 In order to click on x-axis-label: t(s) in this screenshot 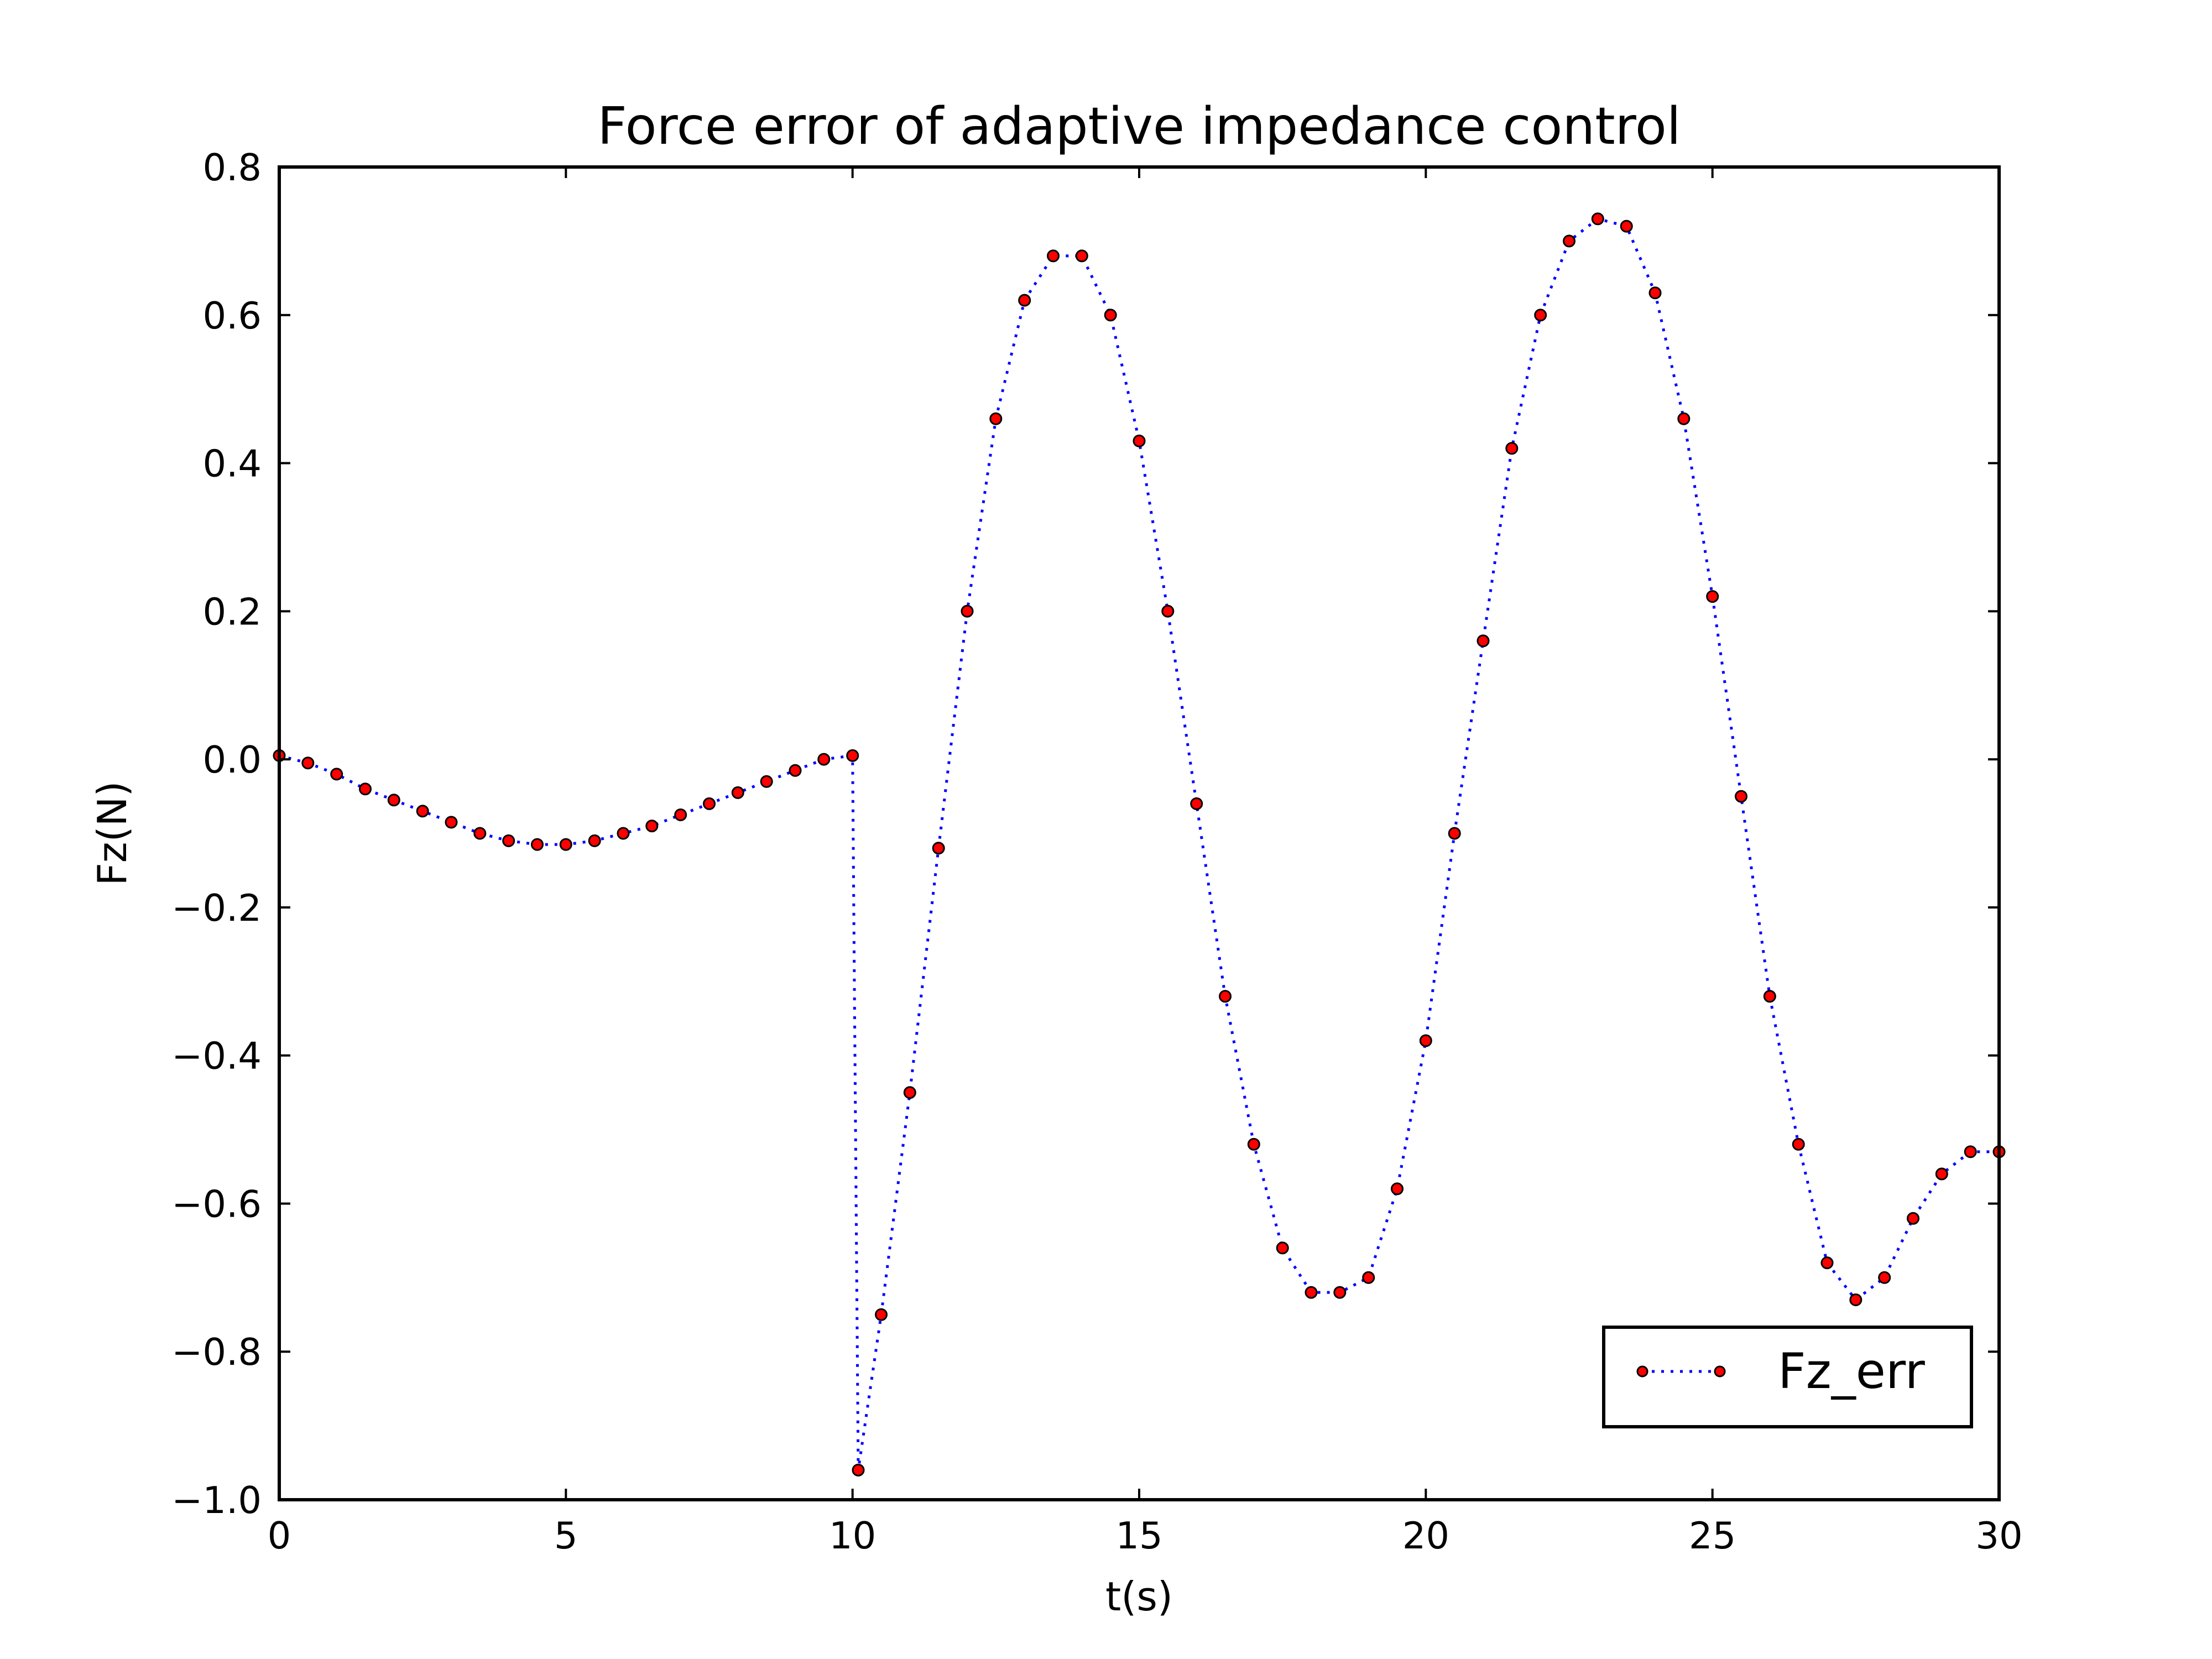, I will do `click(1139, 1597)`.